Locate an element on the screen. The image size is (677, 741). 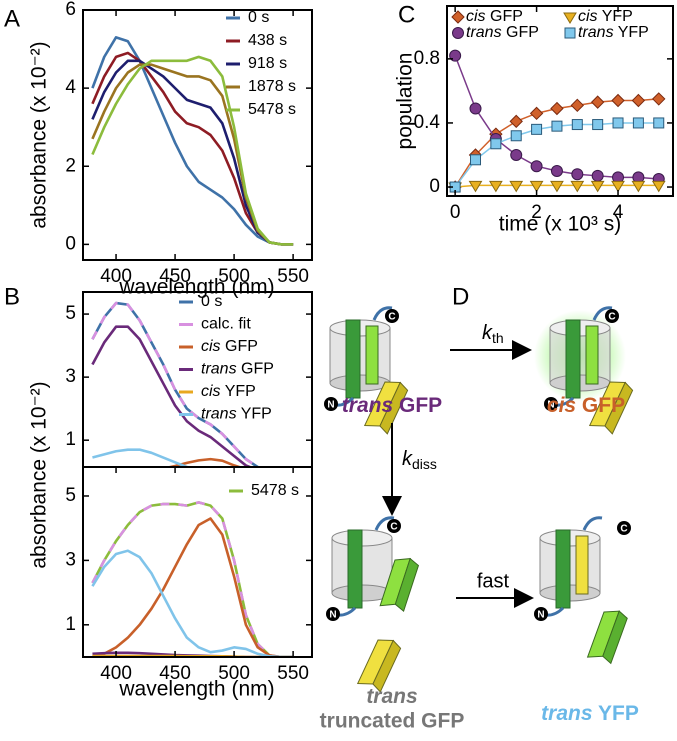
y-tick-label: 2 is located at coordinates (70, 165).